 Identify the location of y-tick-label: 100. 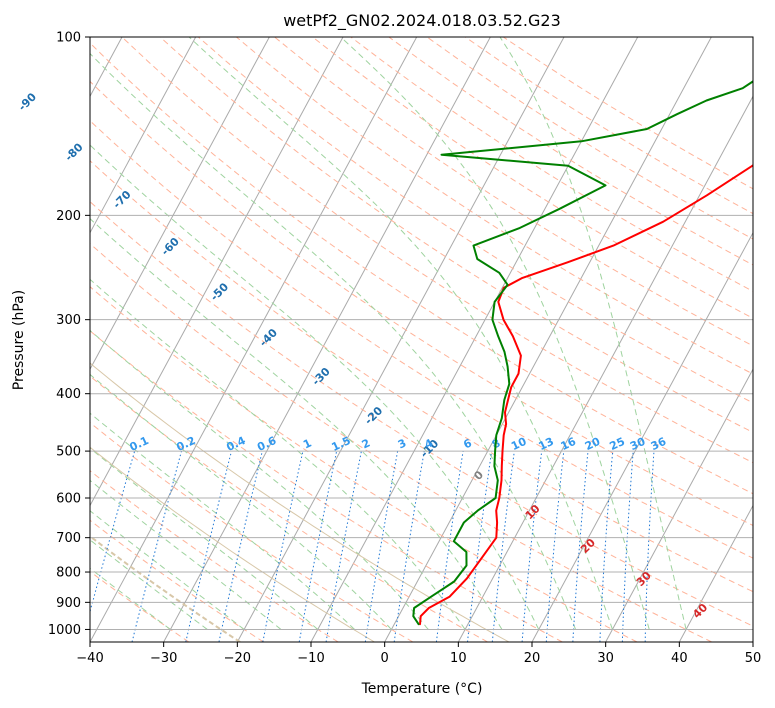
(68, 38).